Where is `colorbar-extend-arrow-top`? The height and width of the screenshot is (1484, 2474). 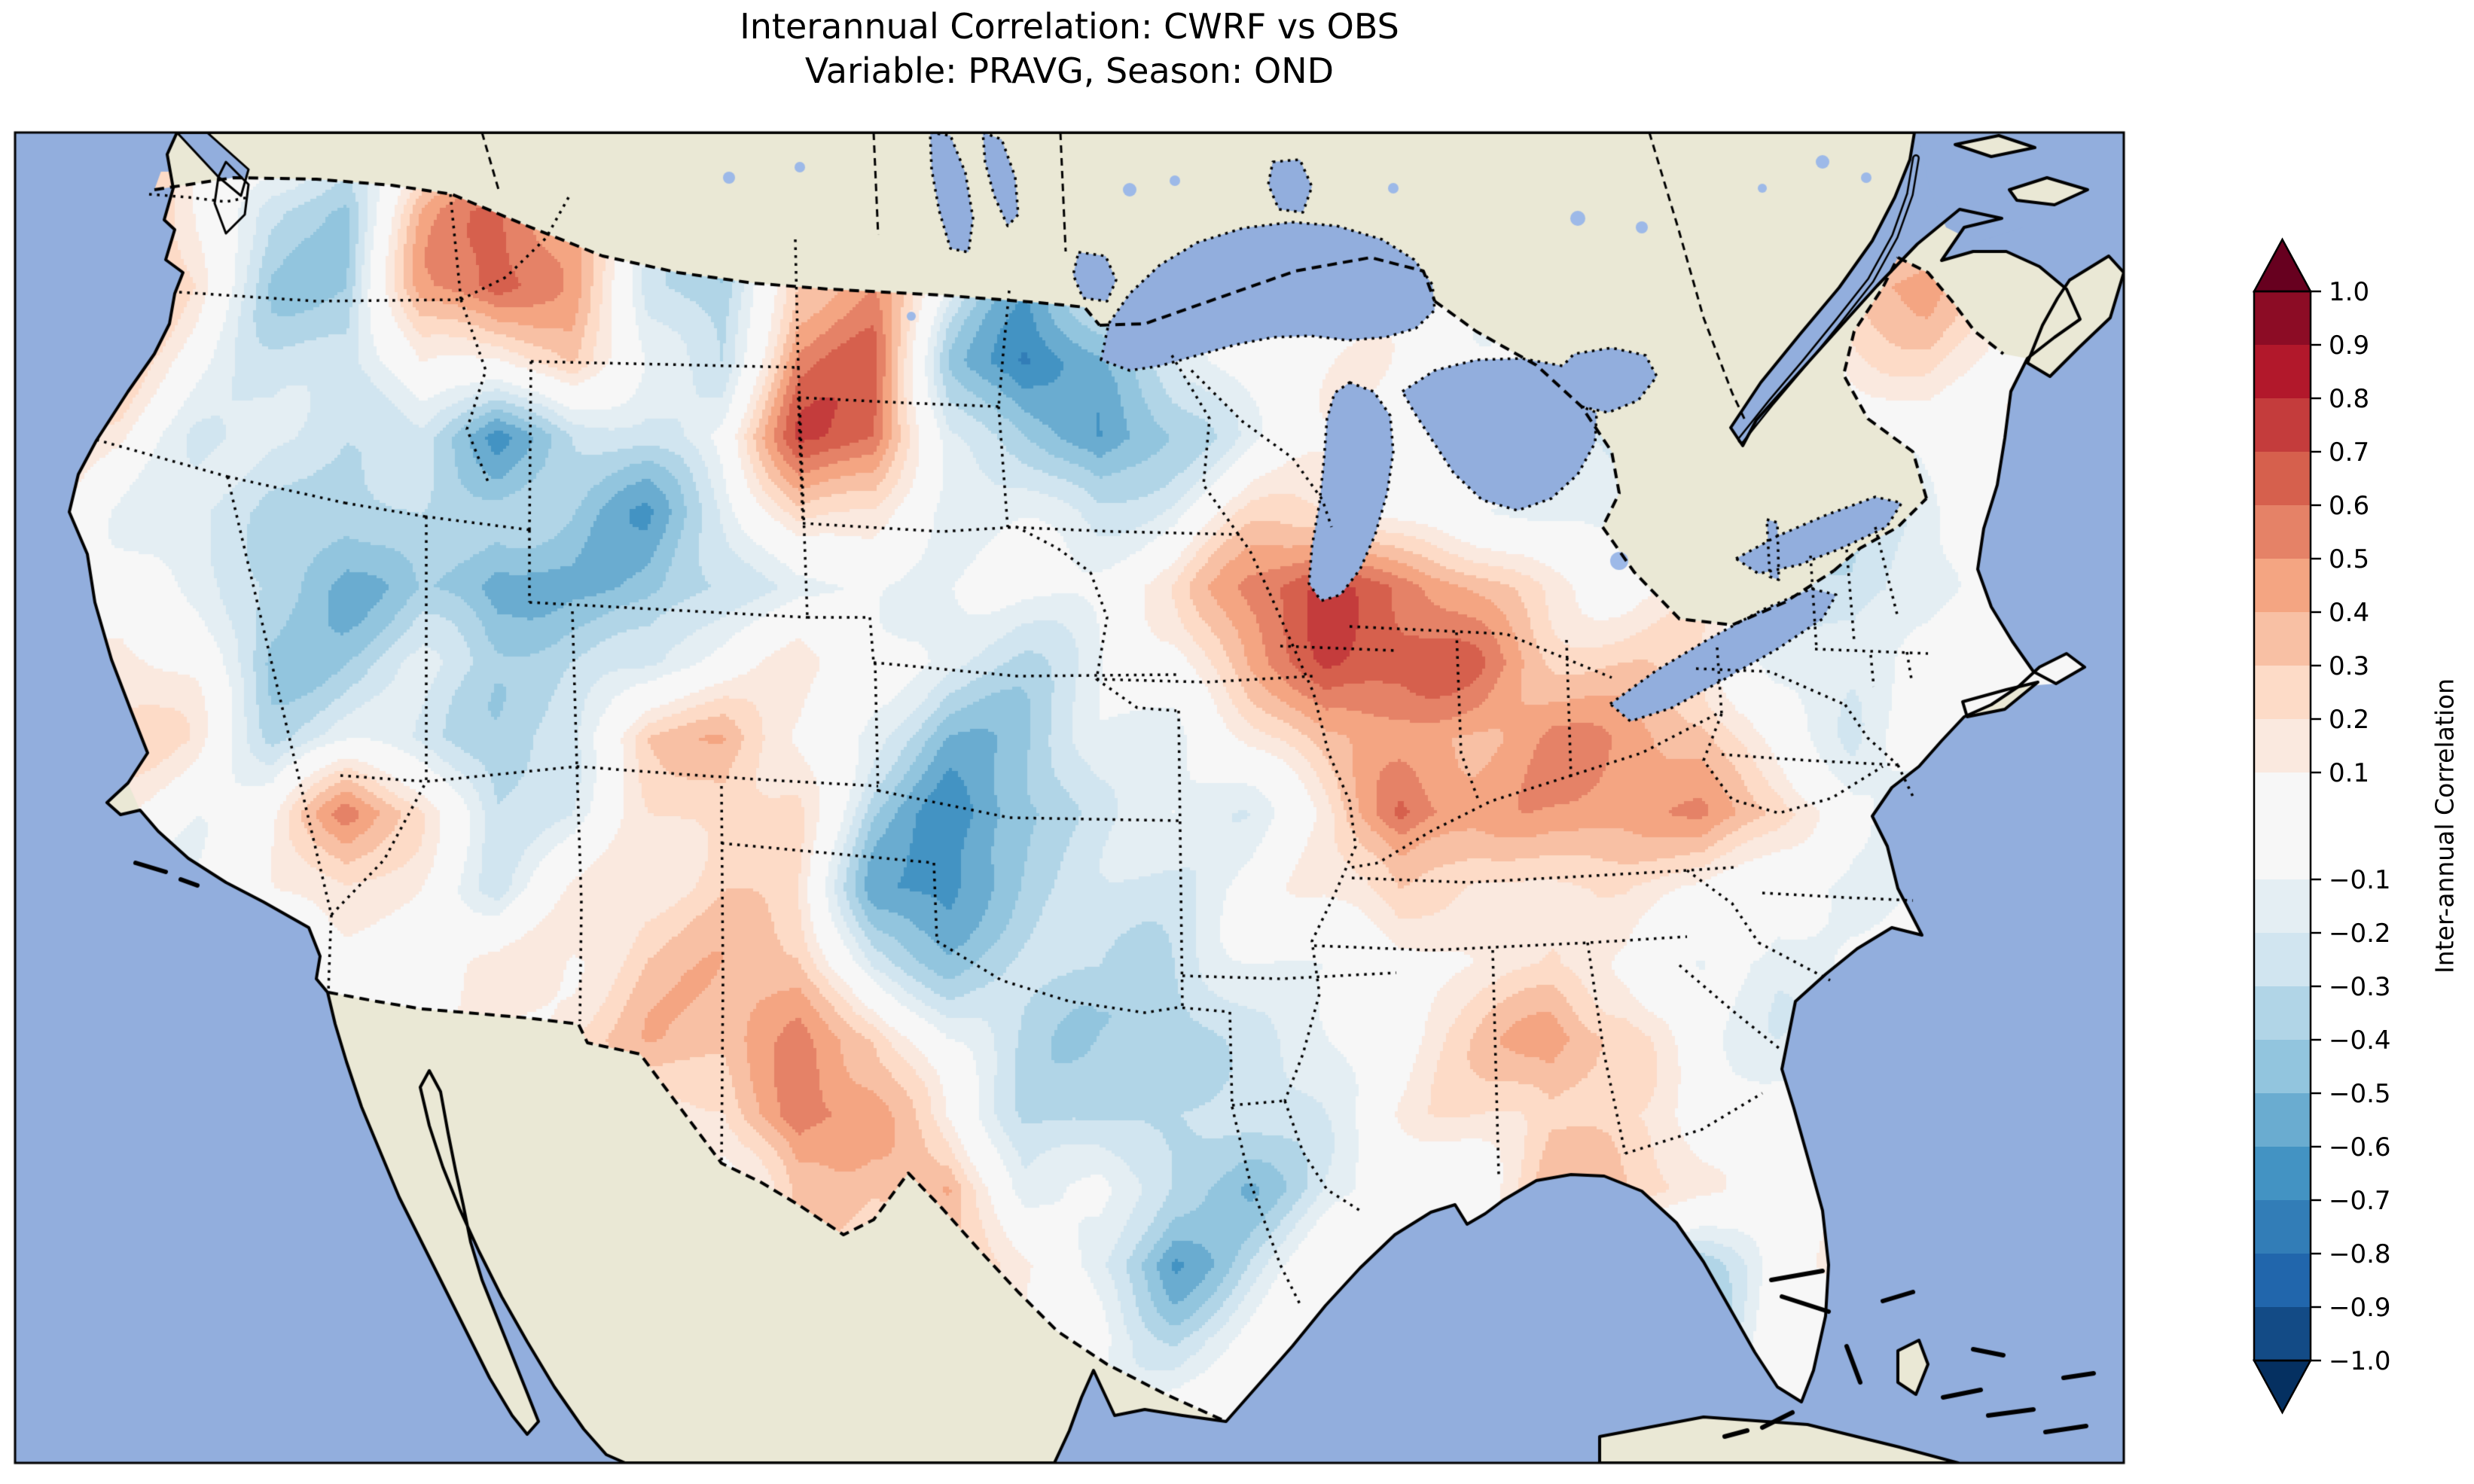
colorbar-extend-arrow-top is located at coordinates (2283, 265).